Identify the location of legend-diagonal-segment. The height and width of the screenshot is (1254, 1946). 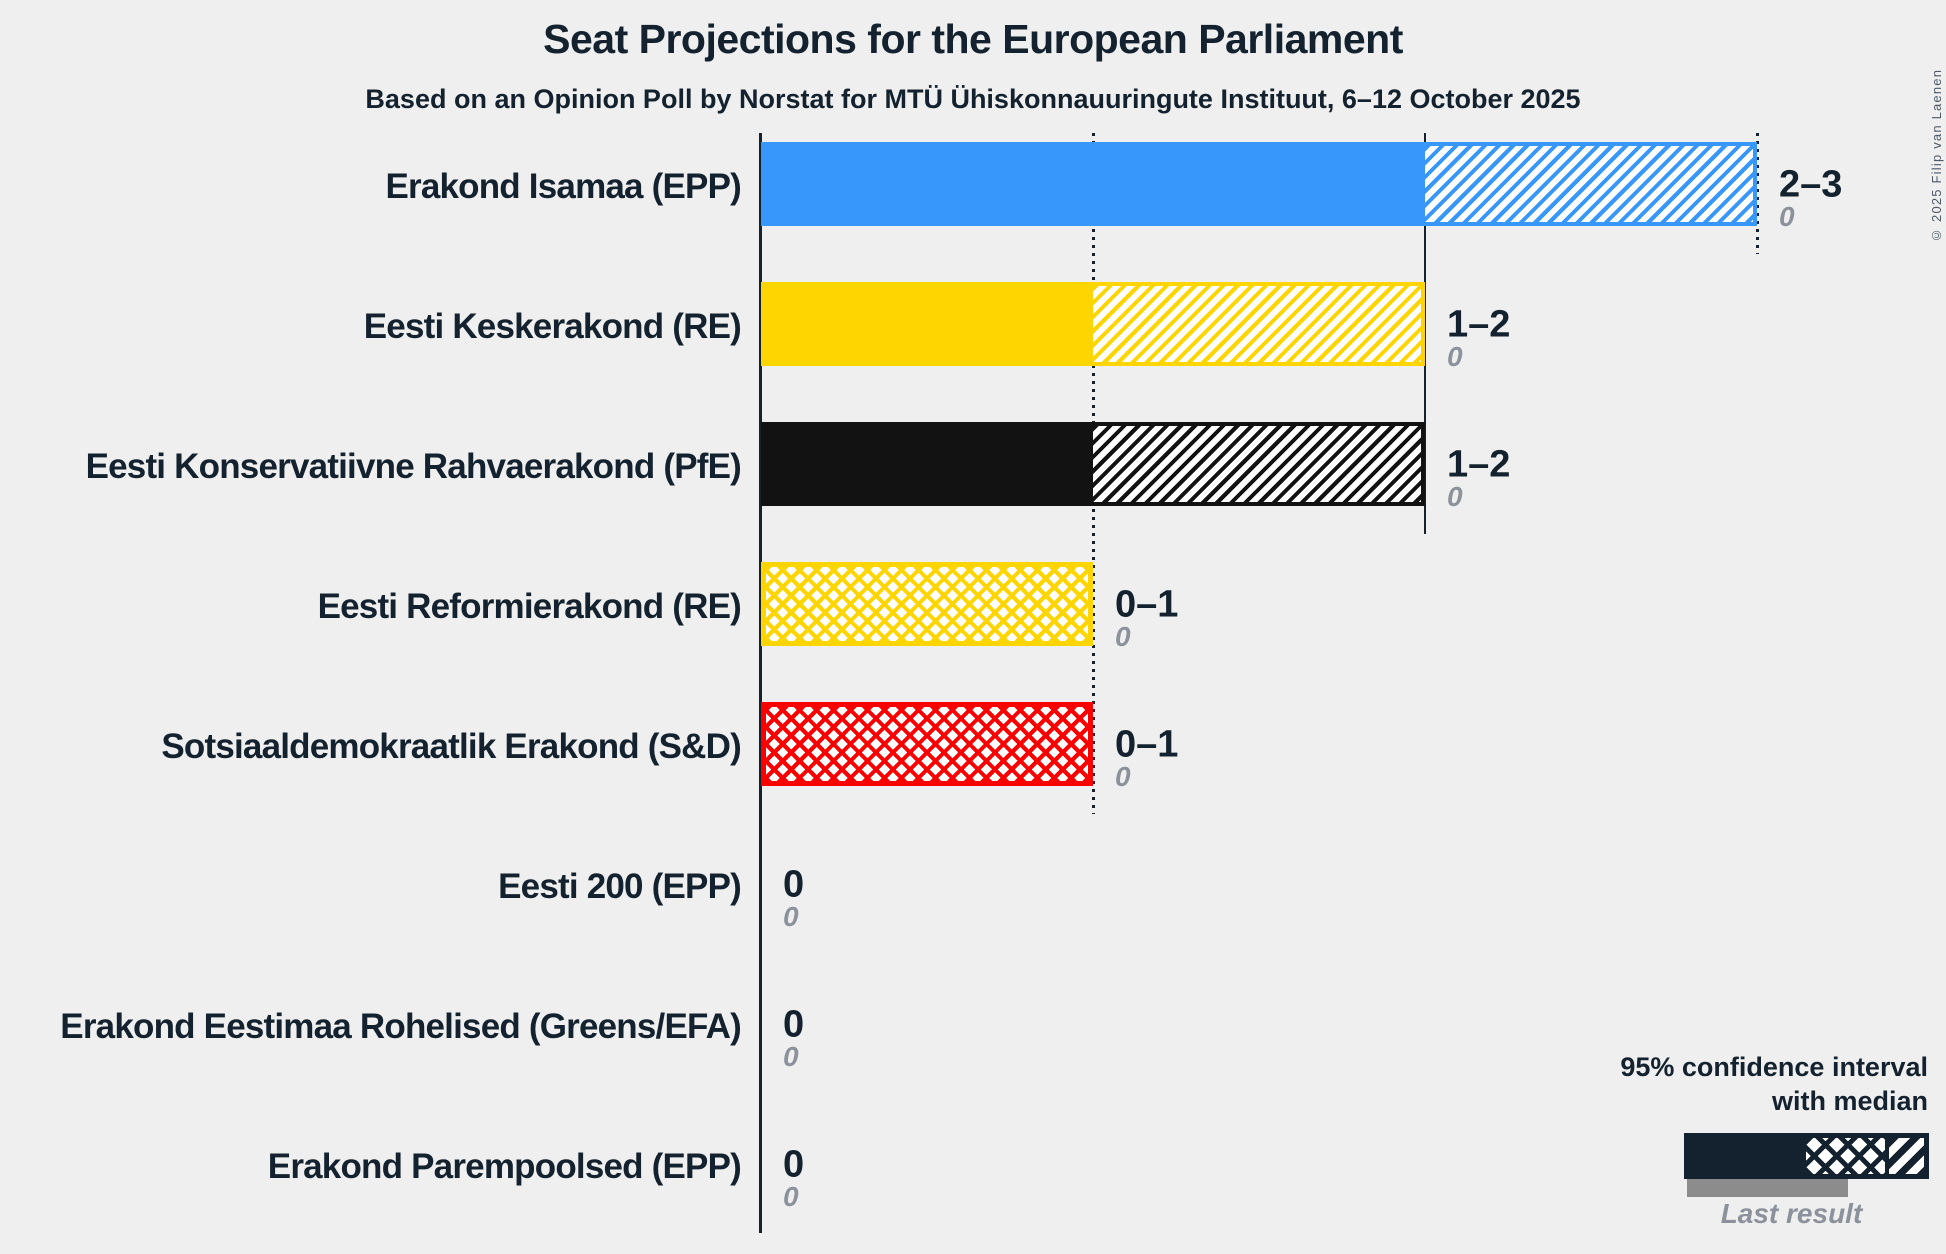
(1904, 1156).